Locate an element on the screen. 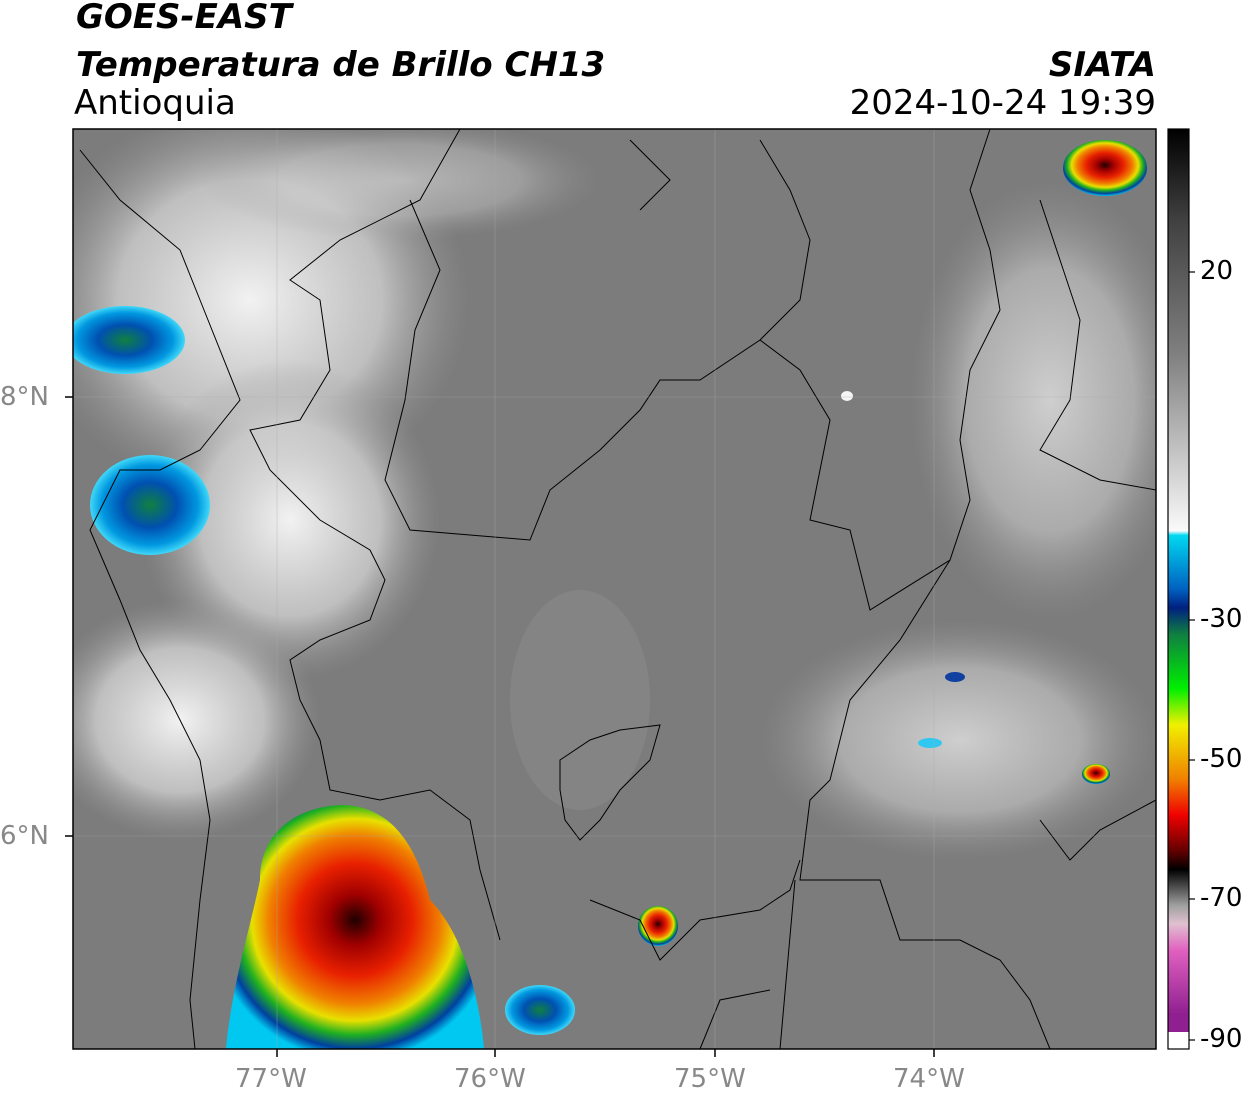 The image size is (1252, 1099). colorbar-label: -90 is located at coordinates (1221, 1039).